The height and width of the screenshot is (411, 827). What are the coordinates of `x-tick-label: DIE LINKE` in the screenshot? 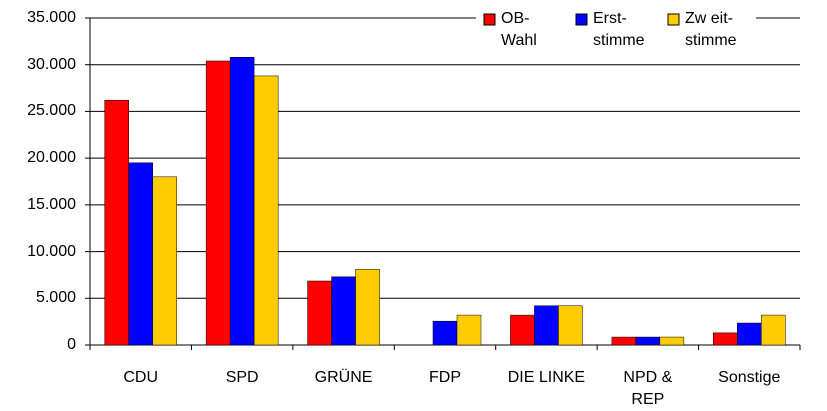 It's located at (546, 377).